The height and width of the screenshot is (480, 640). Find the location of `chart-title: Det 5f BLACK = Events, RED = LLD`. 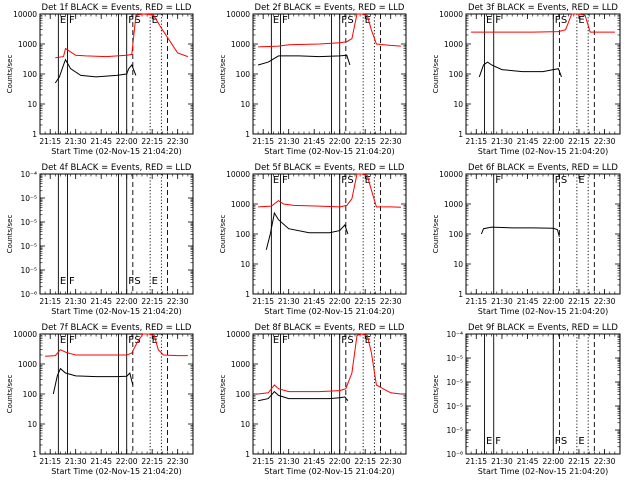

chart-title: Det 5f BLACK = Events, RED = LLD is located at coordinates (330, 168).